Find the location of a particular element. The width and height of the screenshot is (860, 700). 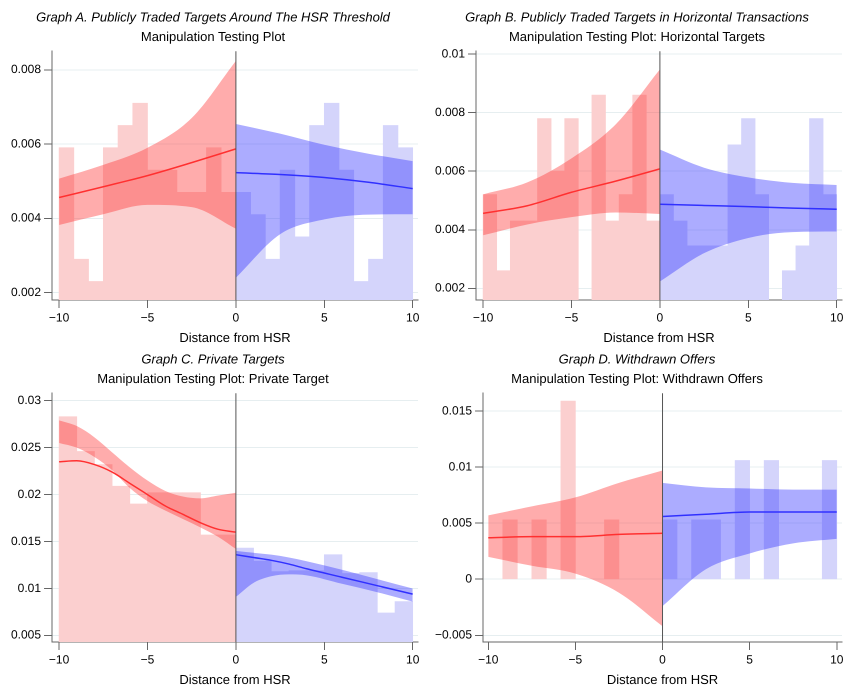

y-tick-label: −0.005 is located at coordinates (453, 635).